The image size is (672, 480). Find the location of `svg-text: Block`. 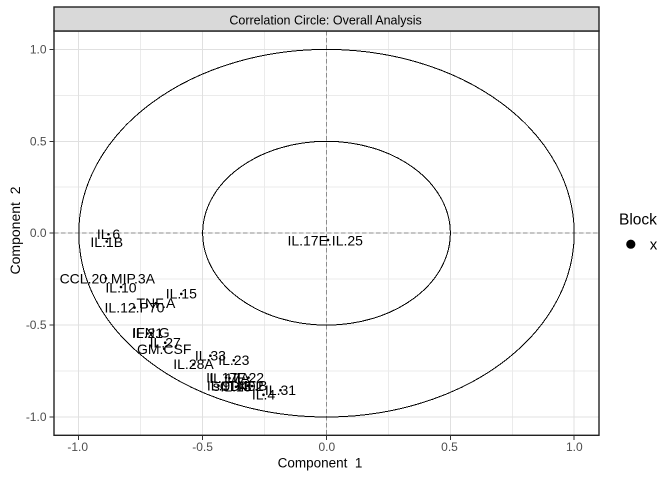

svg-text: Block is located at coordinates (638, 219).